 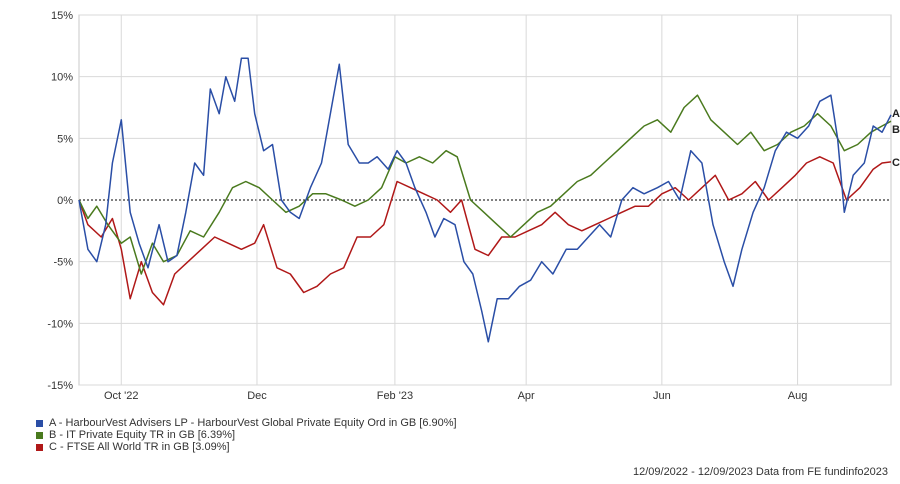 I want to click on x-tick-label: Oct '22, so click(x=121, y=396).